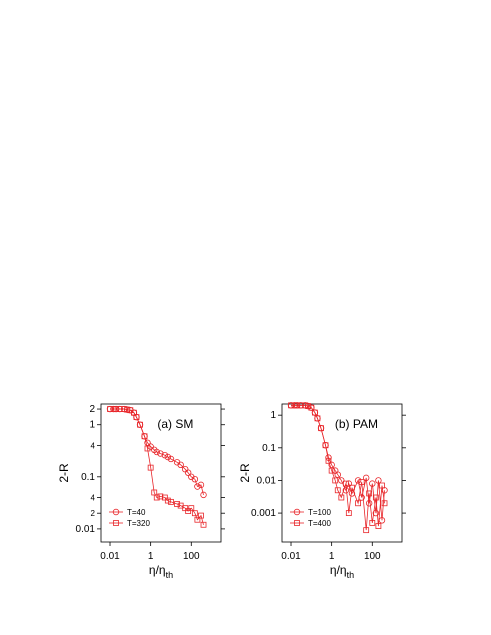 The width and height of the screenshot is (491, 635). What do you see at coordinates (136, 512) in the screenshot?
I see `legend-label: T=40` at bounding box center [136, 512].